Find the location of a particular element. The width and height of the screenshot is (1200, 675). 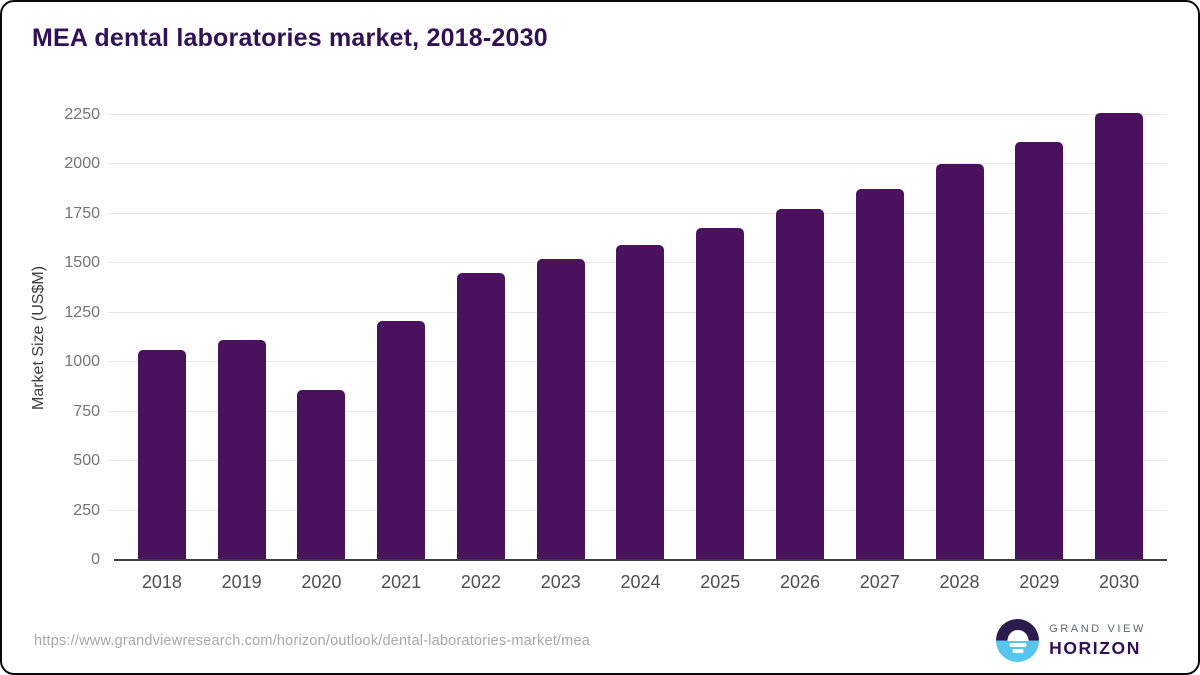

y-tick-label: 1250 is located at coordinates (82, 312).